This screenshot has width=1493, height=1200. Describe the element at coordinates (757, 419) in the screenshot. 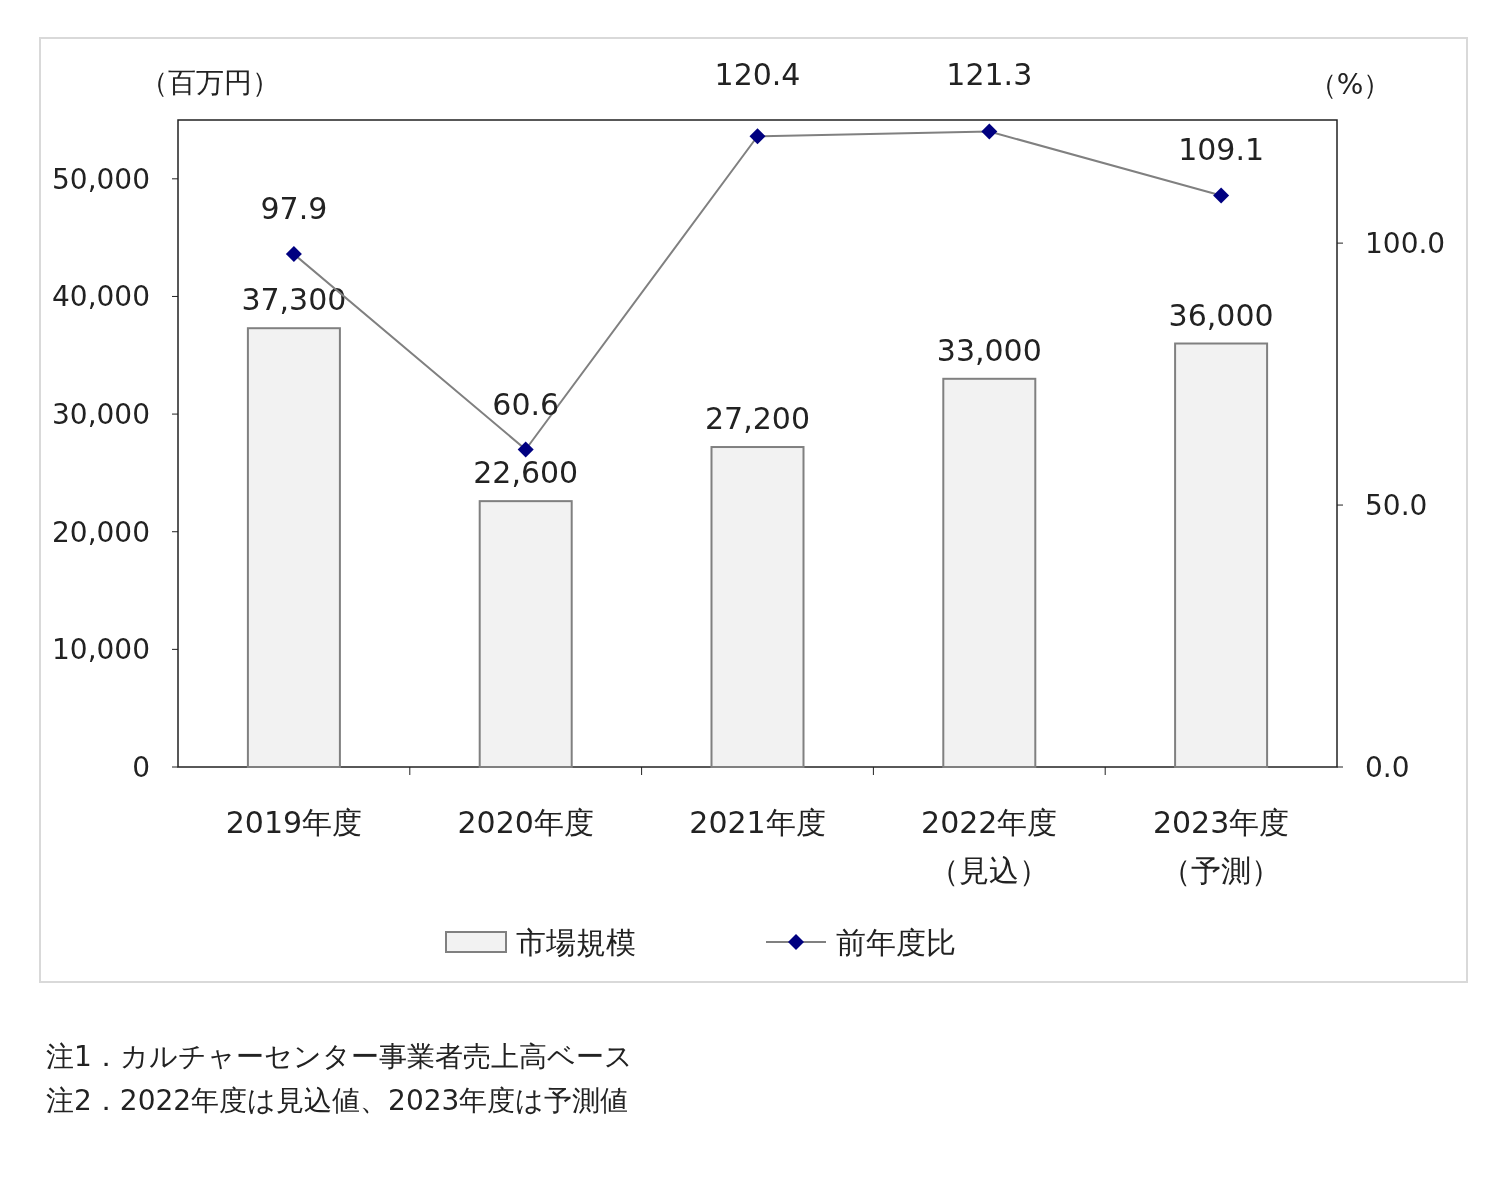

I see `data-label: 27,200` at that location.